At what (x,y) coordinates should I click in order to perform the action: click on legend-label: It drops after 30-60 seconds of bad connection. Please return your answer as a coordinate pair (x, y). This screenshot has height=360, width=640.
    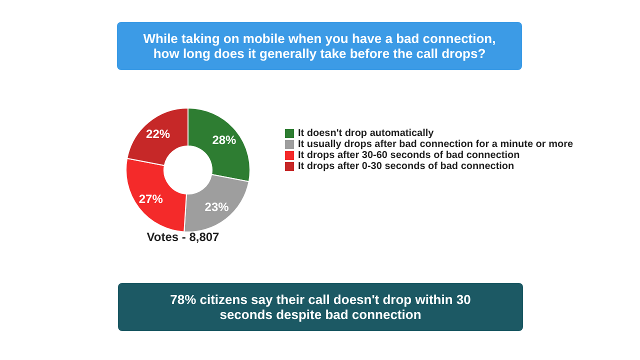
    Looking at the image, I should click on (409, 155).